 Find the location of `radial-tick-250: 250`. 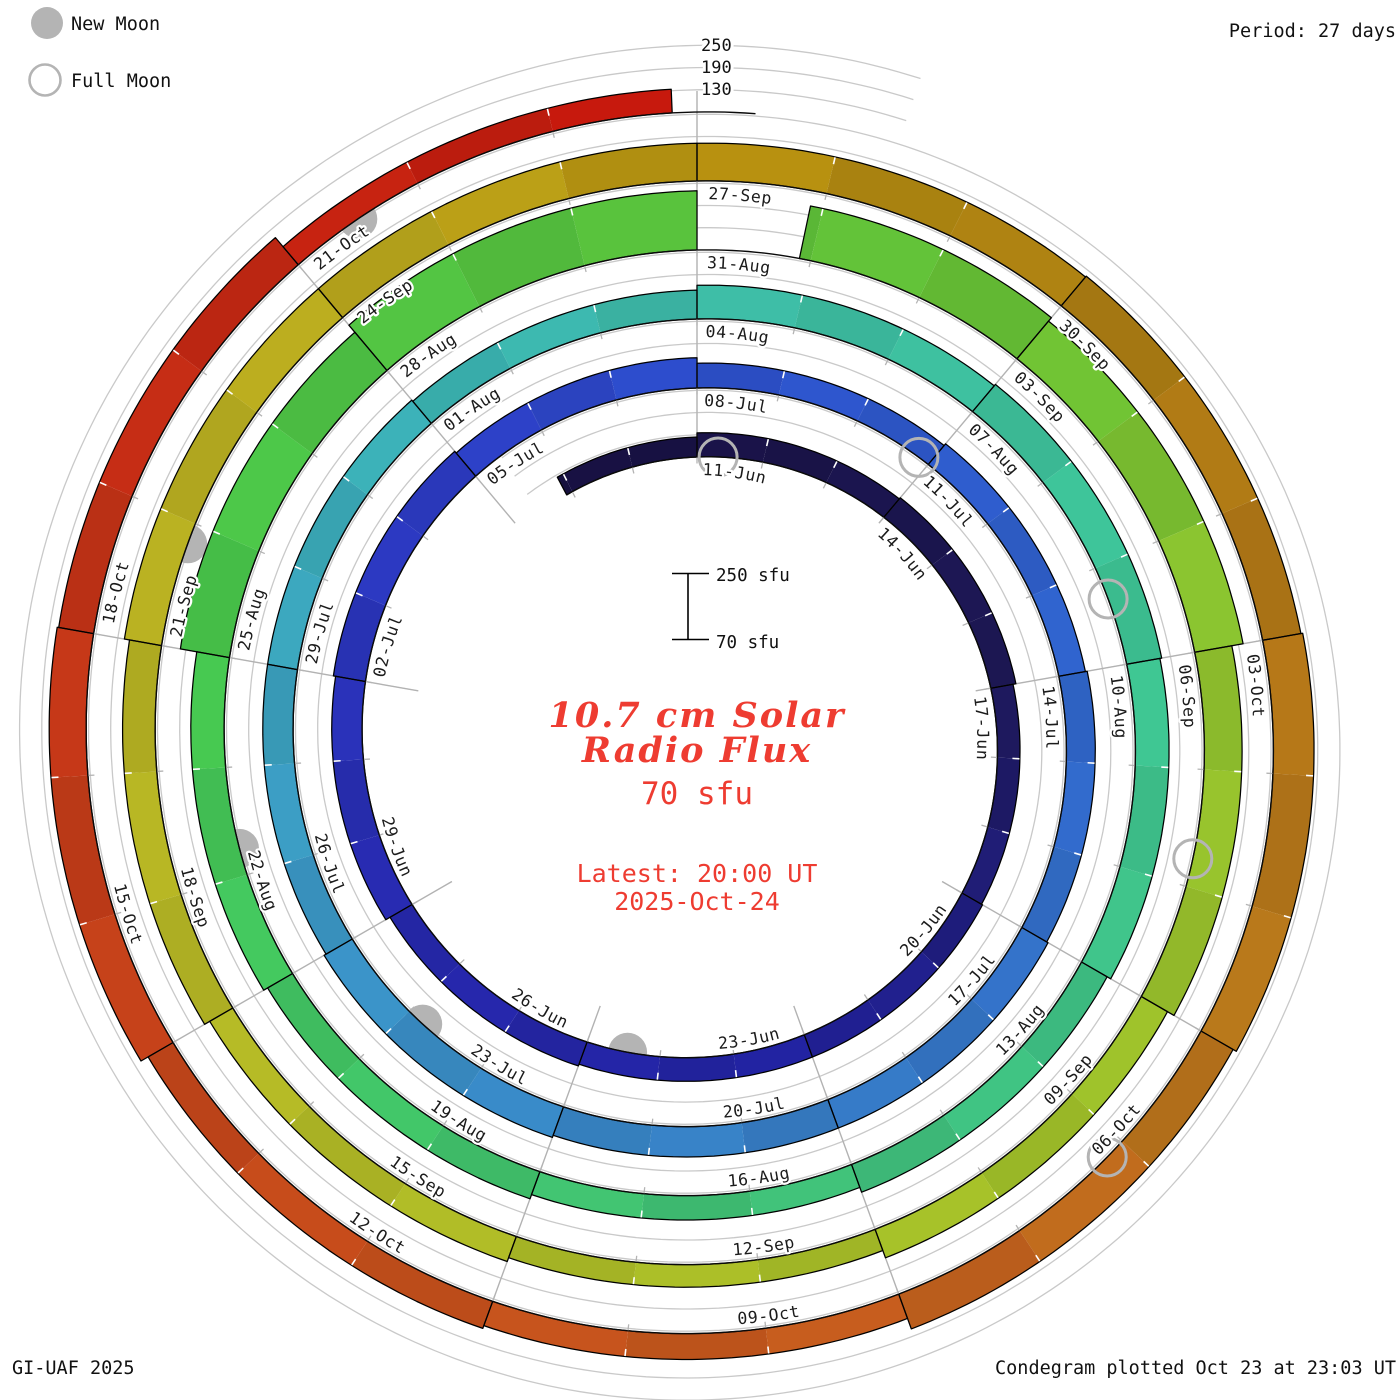

radial-tick-250: 250 is located at coordinates (716, 46).